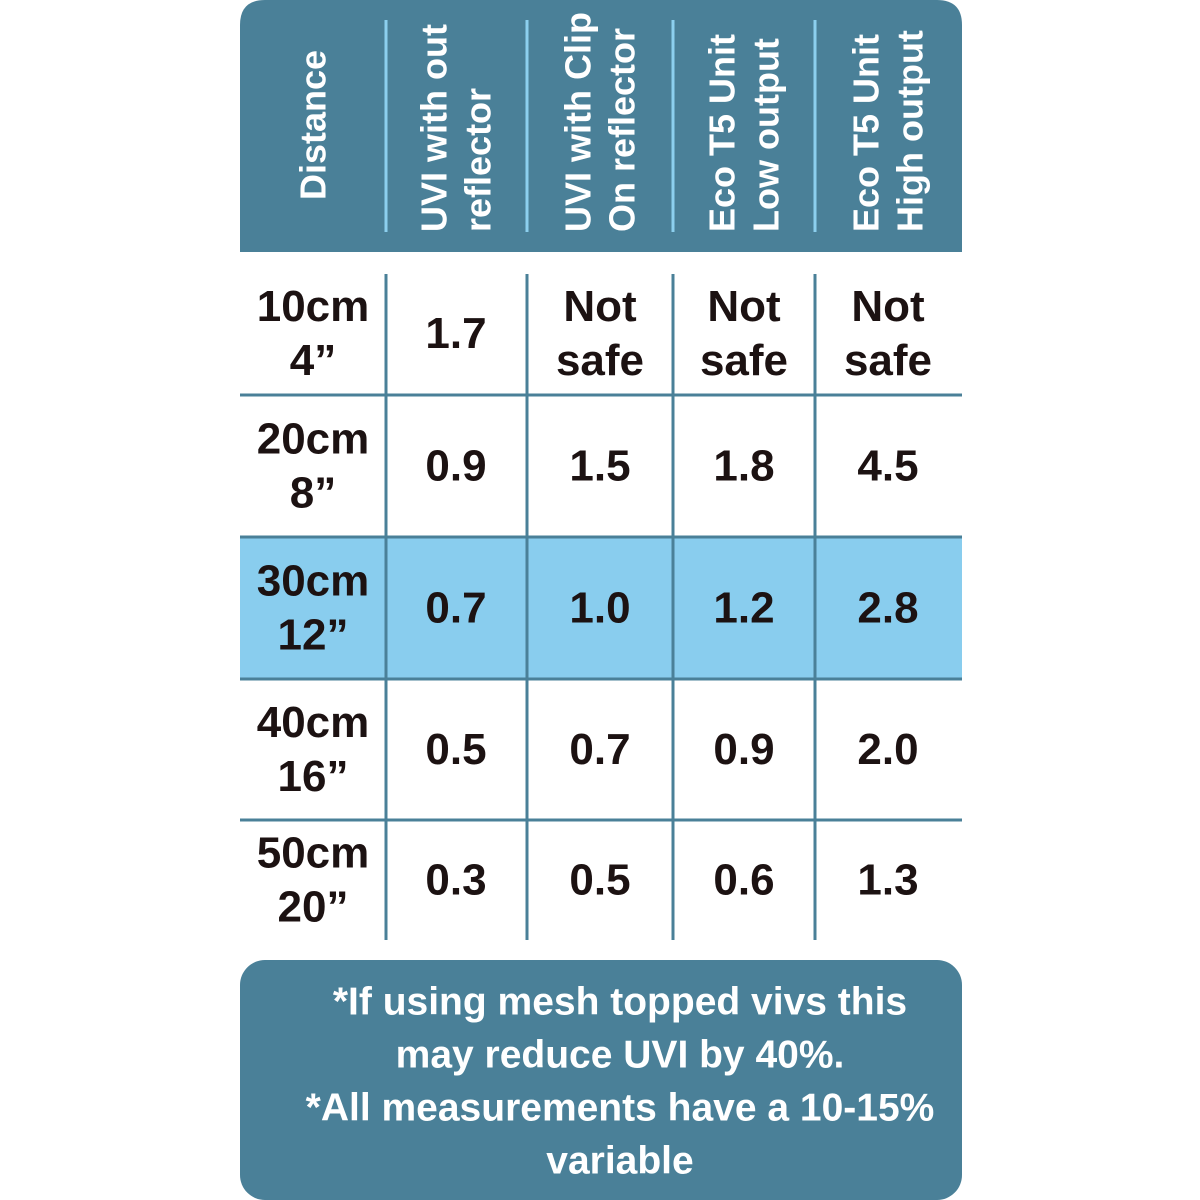  I want to click on note-line: may reduce UVI by 40%., so click(620, 1055).